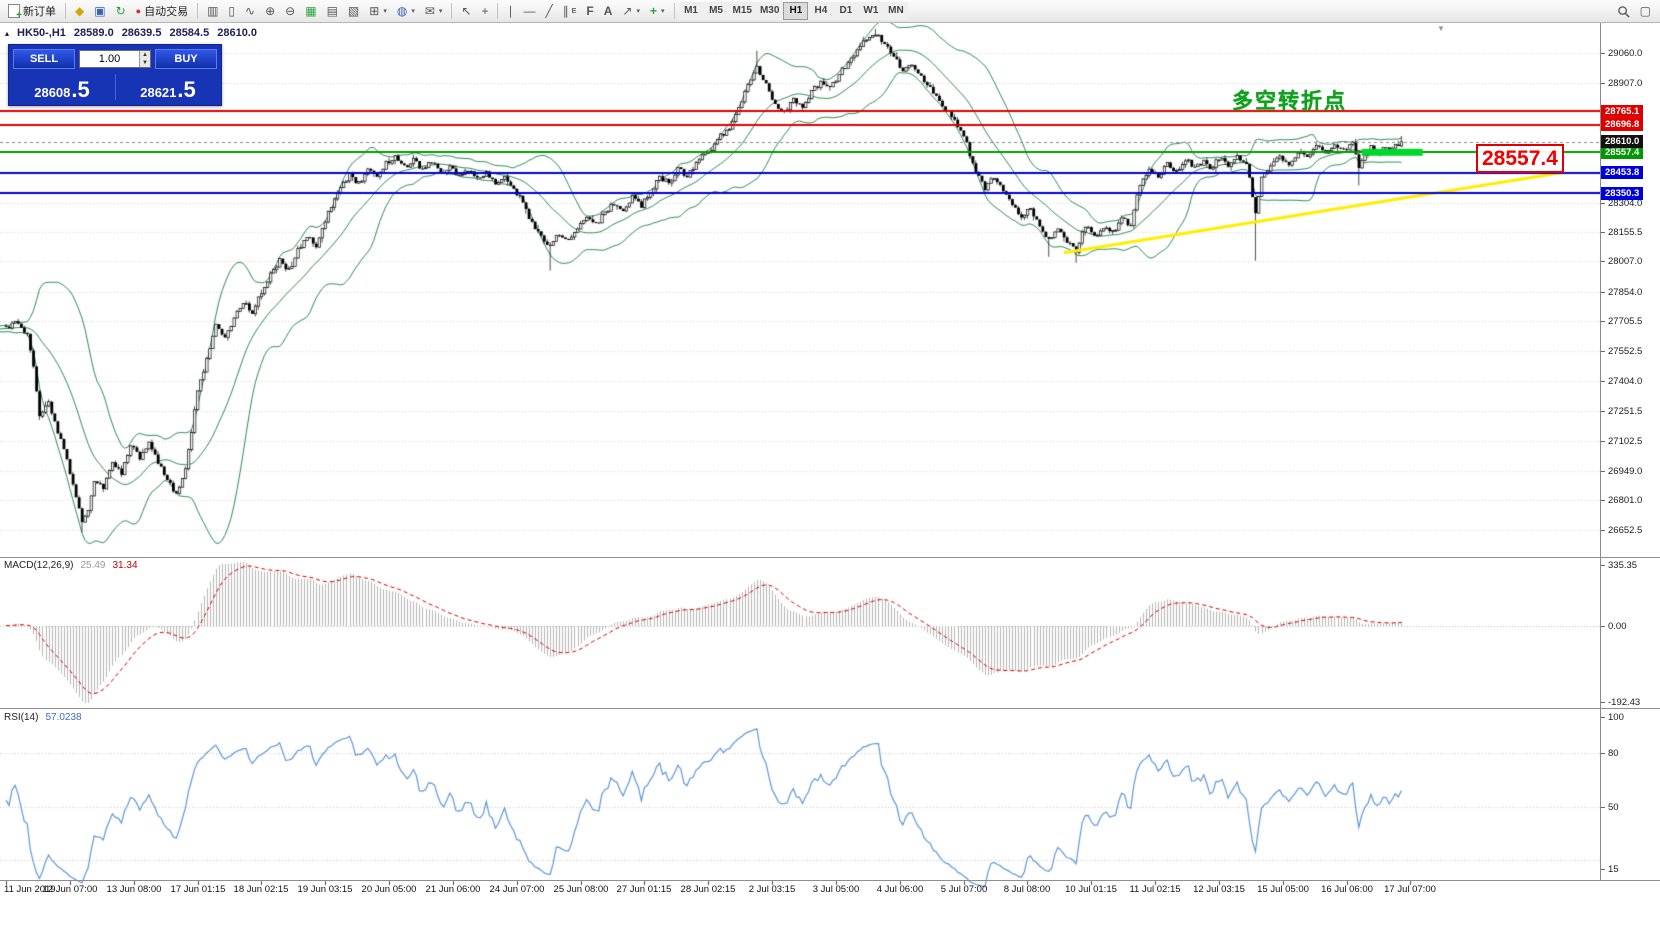  I want to click on vertical-line-tool-button: ∣, so click(510, 11).